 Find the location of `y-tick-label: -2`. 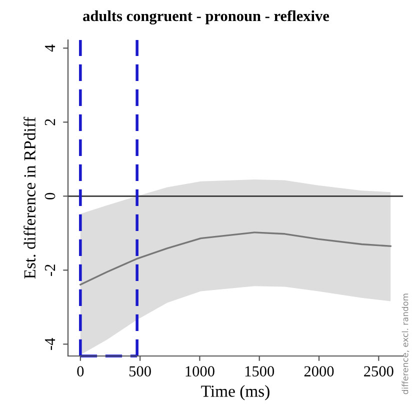

y-tick-label: -2 is located at coordinates (50, 270).